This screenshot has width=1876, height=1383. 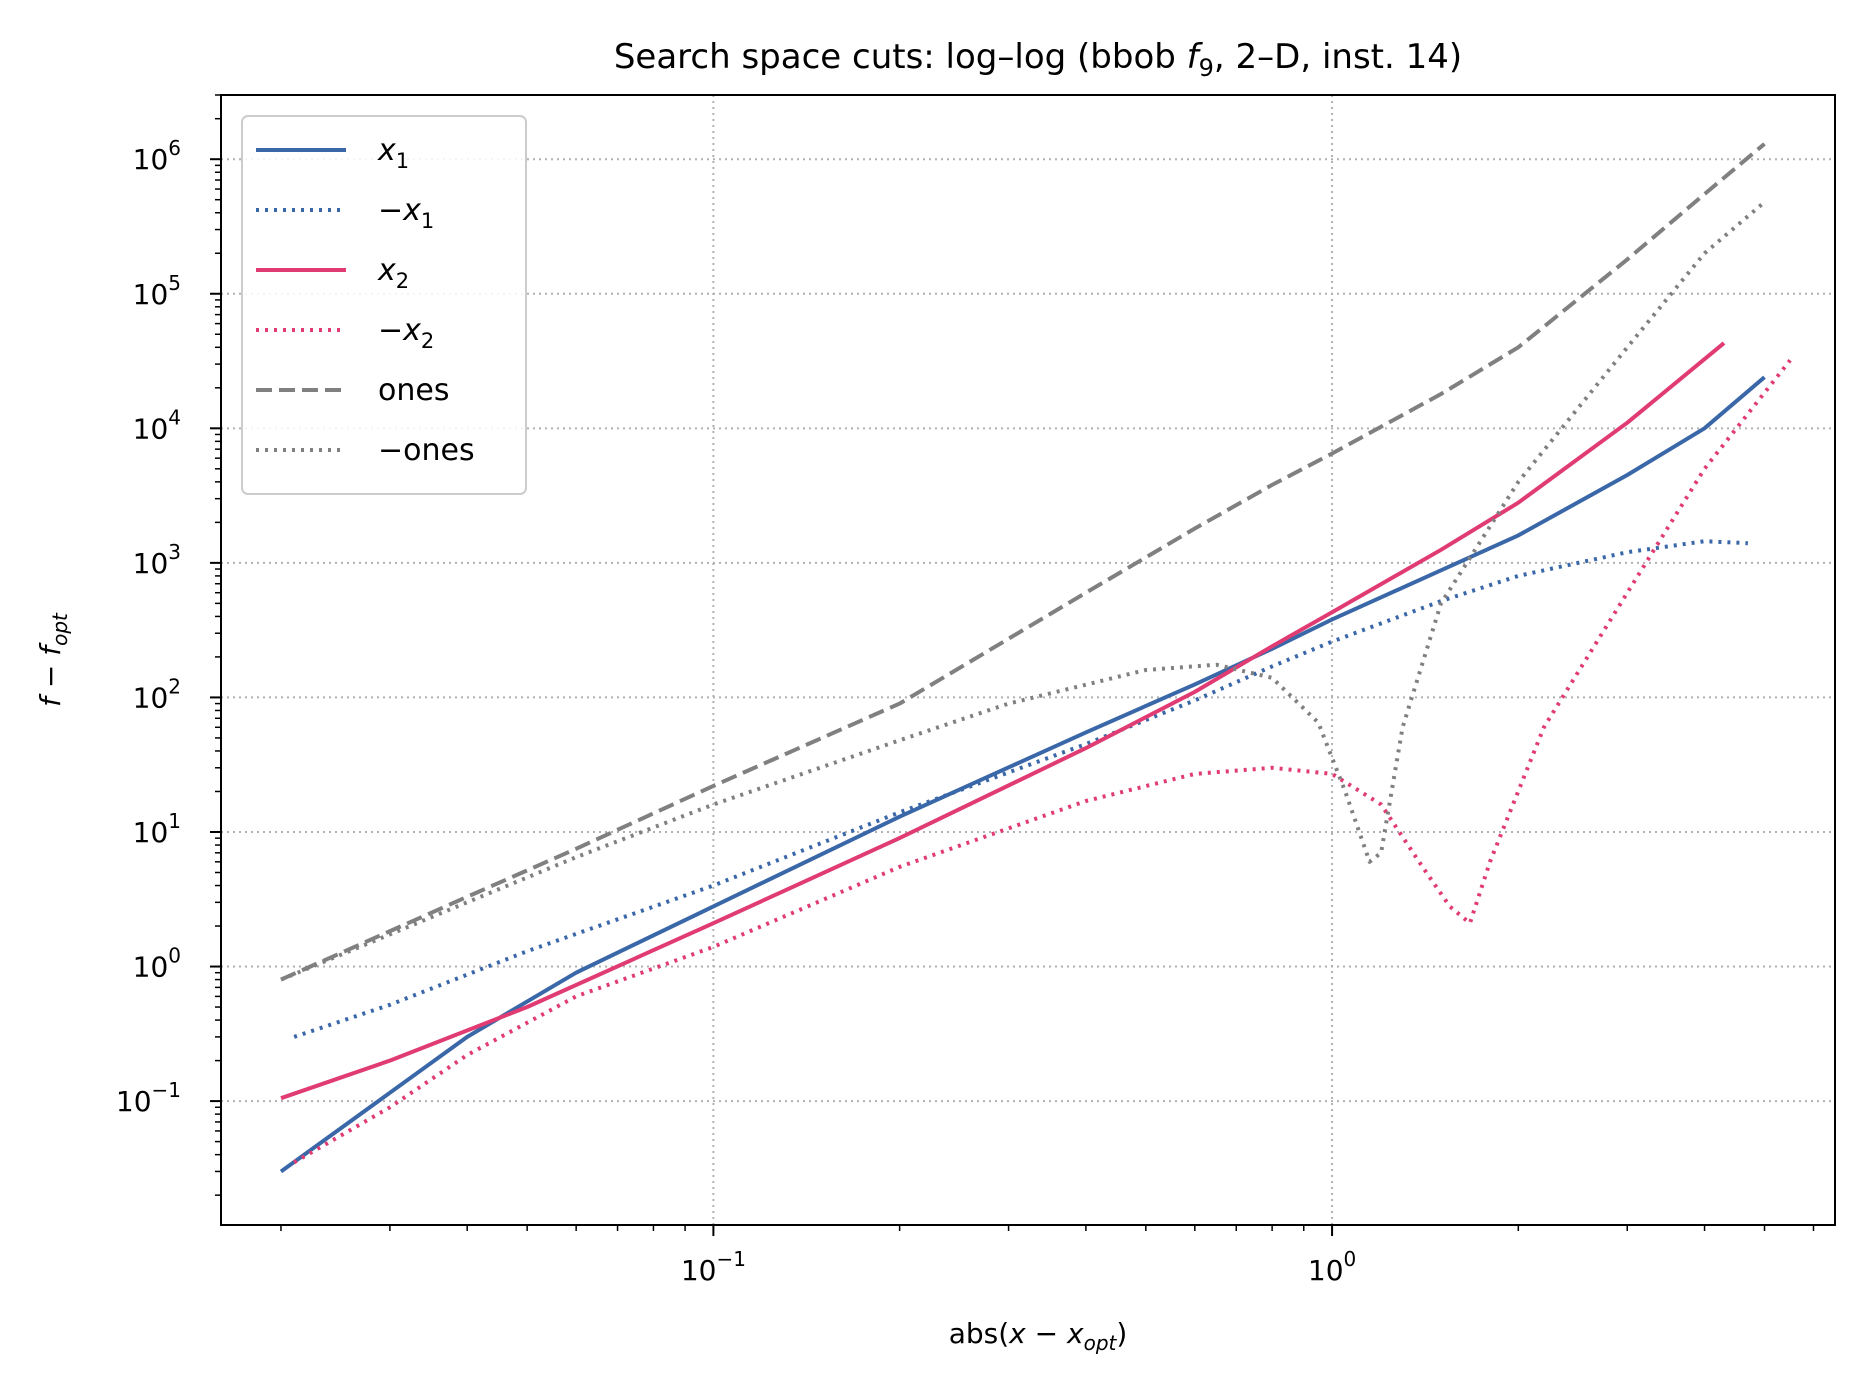 I want to click on x-axis-label-prefix: abs(, so click(x=979, y=1333).